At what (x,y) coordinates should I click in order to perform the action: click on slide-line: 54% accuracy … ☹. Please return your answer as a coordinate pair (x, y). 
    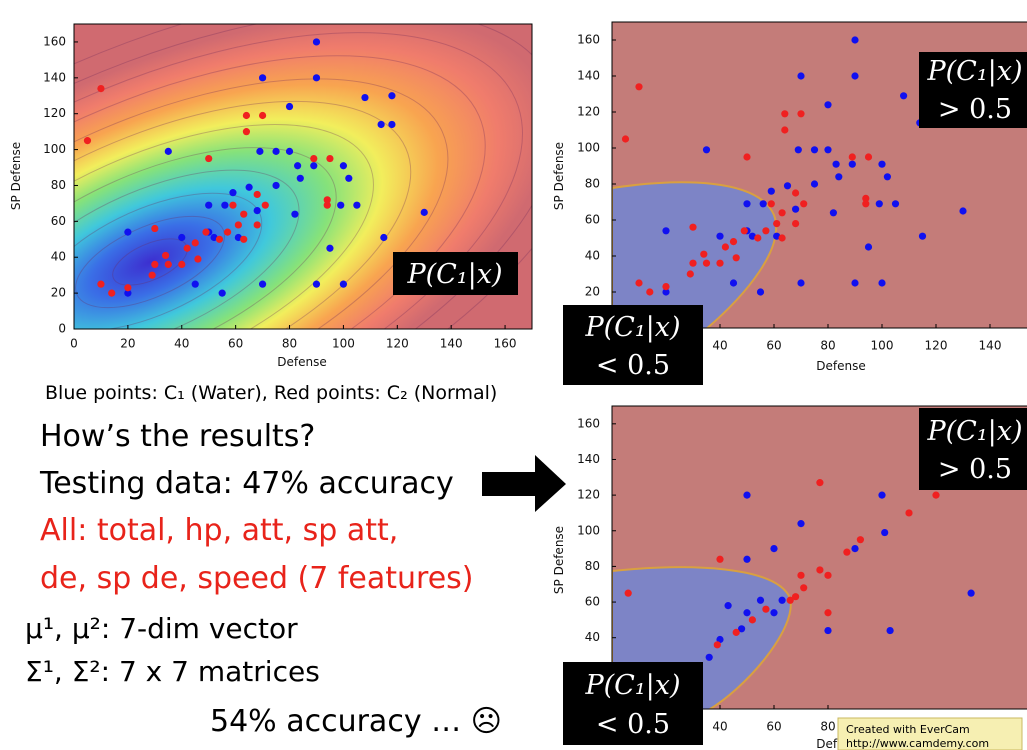
    Looking at the image, I should click on (356, 721).